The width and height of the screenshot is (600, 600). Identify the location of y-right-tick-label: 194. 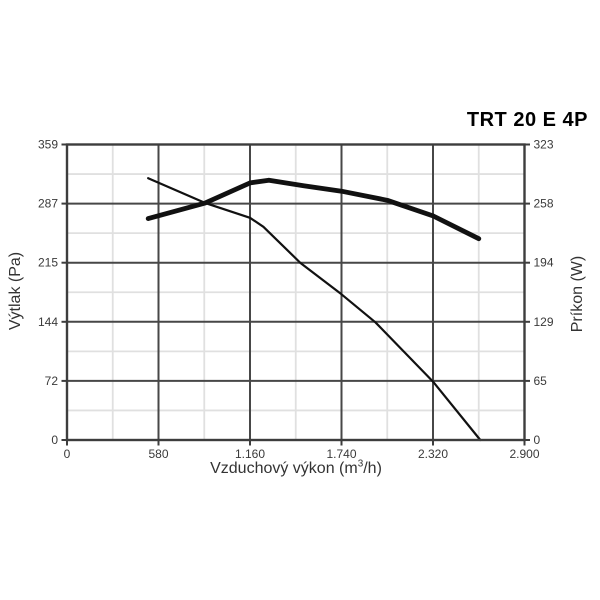
(544, 263).